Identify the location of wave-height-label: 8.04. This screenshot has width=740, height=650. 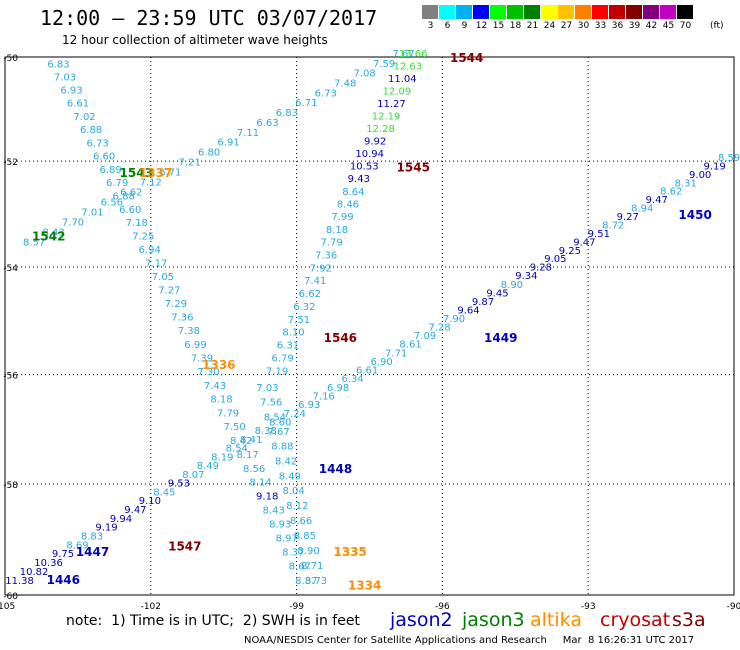
(293, 491).